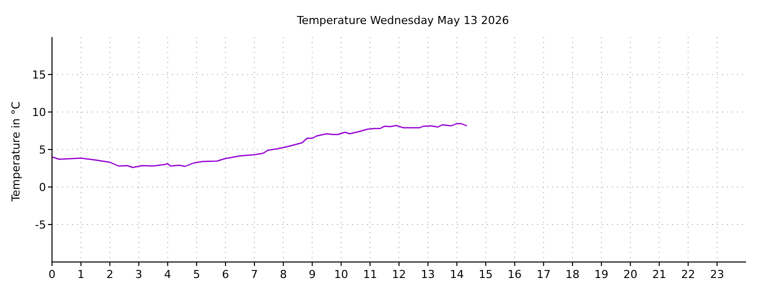 This screenshot has height=288, width=768. What do you see at coordinates (403, 20) in the screenshot?
I see `chart-title: Temperature Wednesday May 13 2026` at bounding box center [403, 20].